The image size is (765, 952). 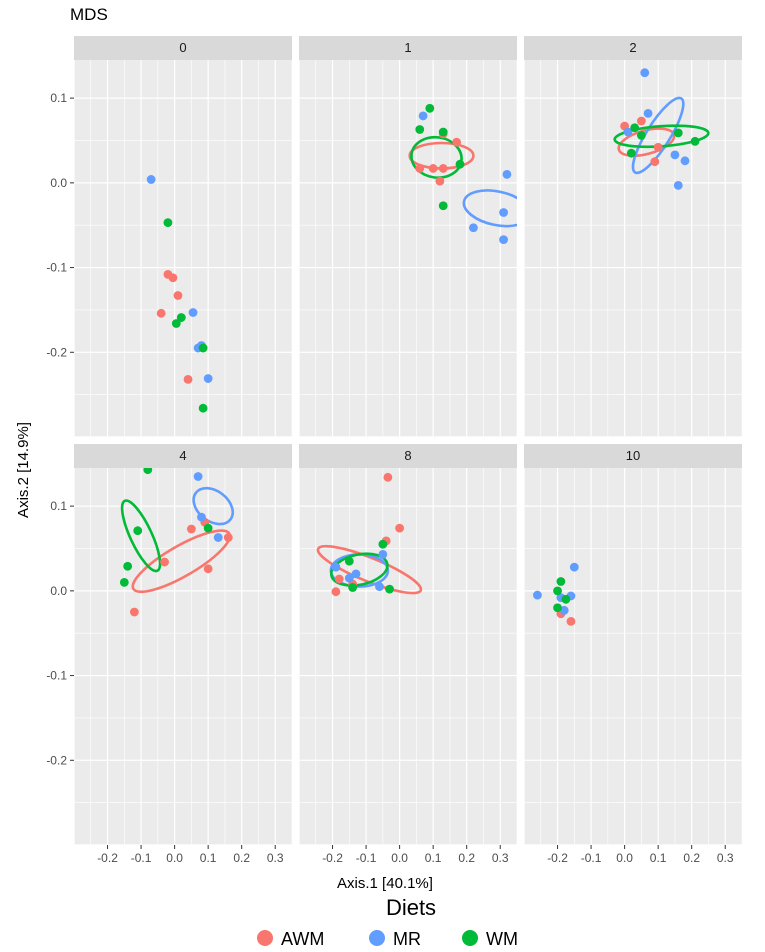 I want to click on legend: Diets AWM MR WM, so click(x=387, y=922).